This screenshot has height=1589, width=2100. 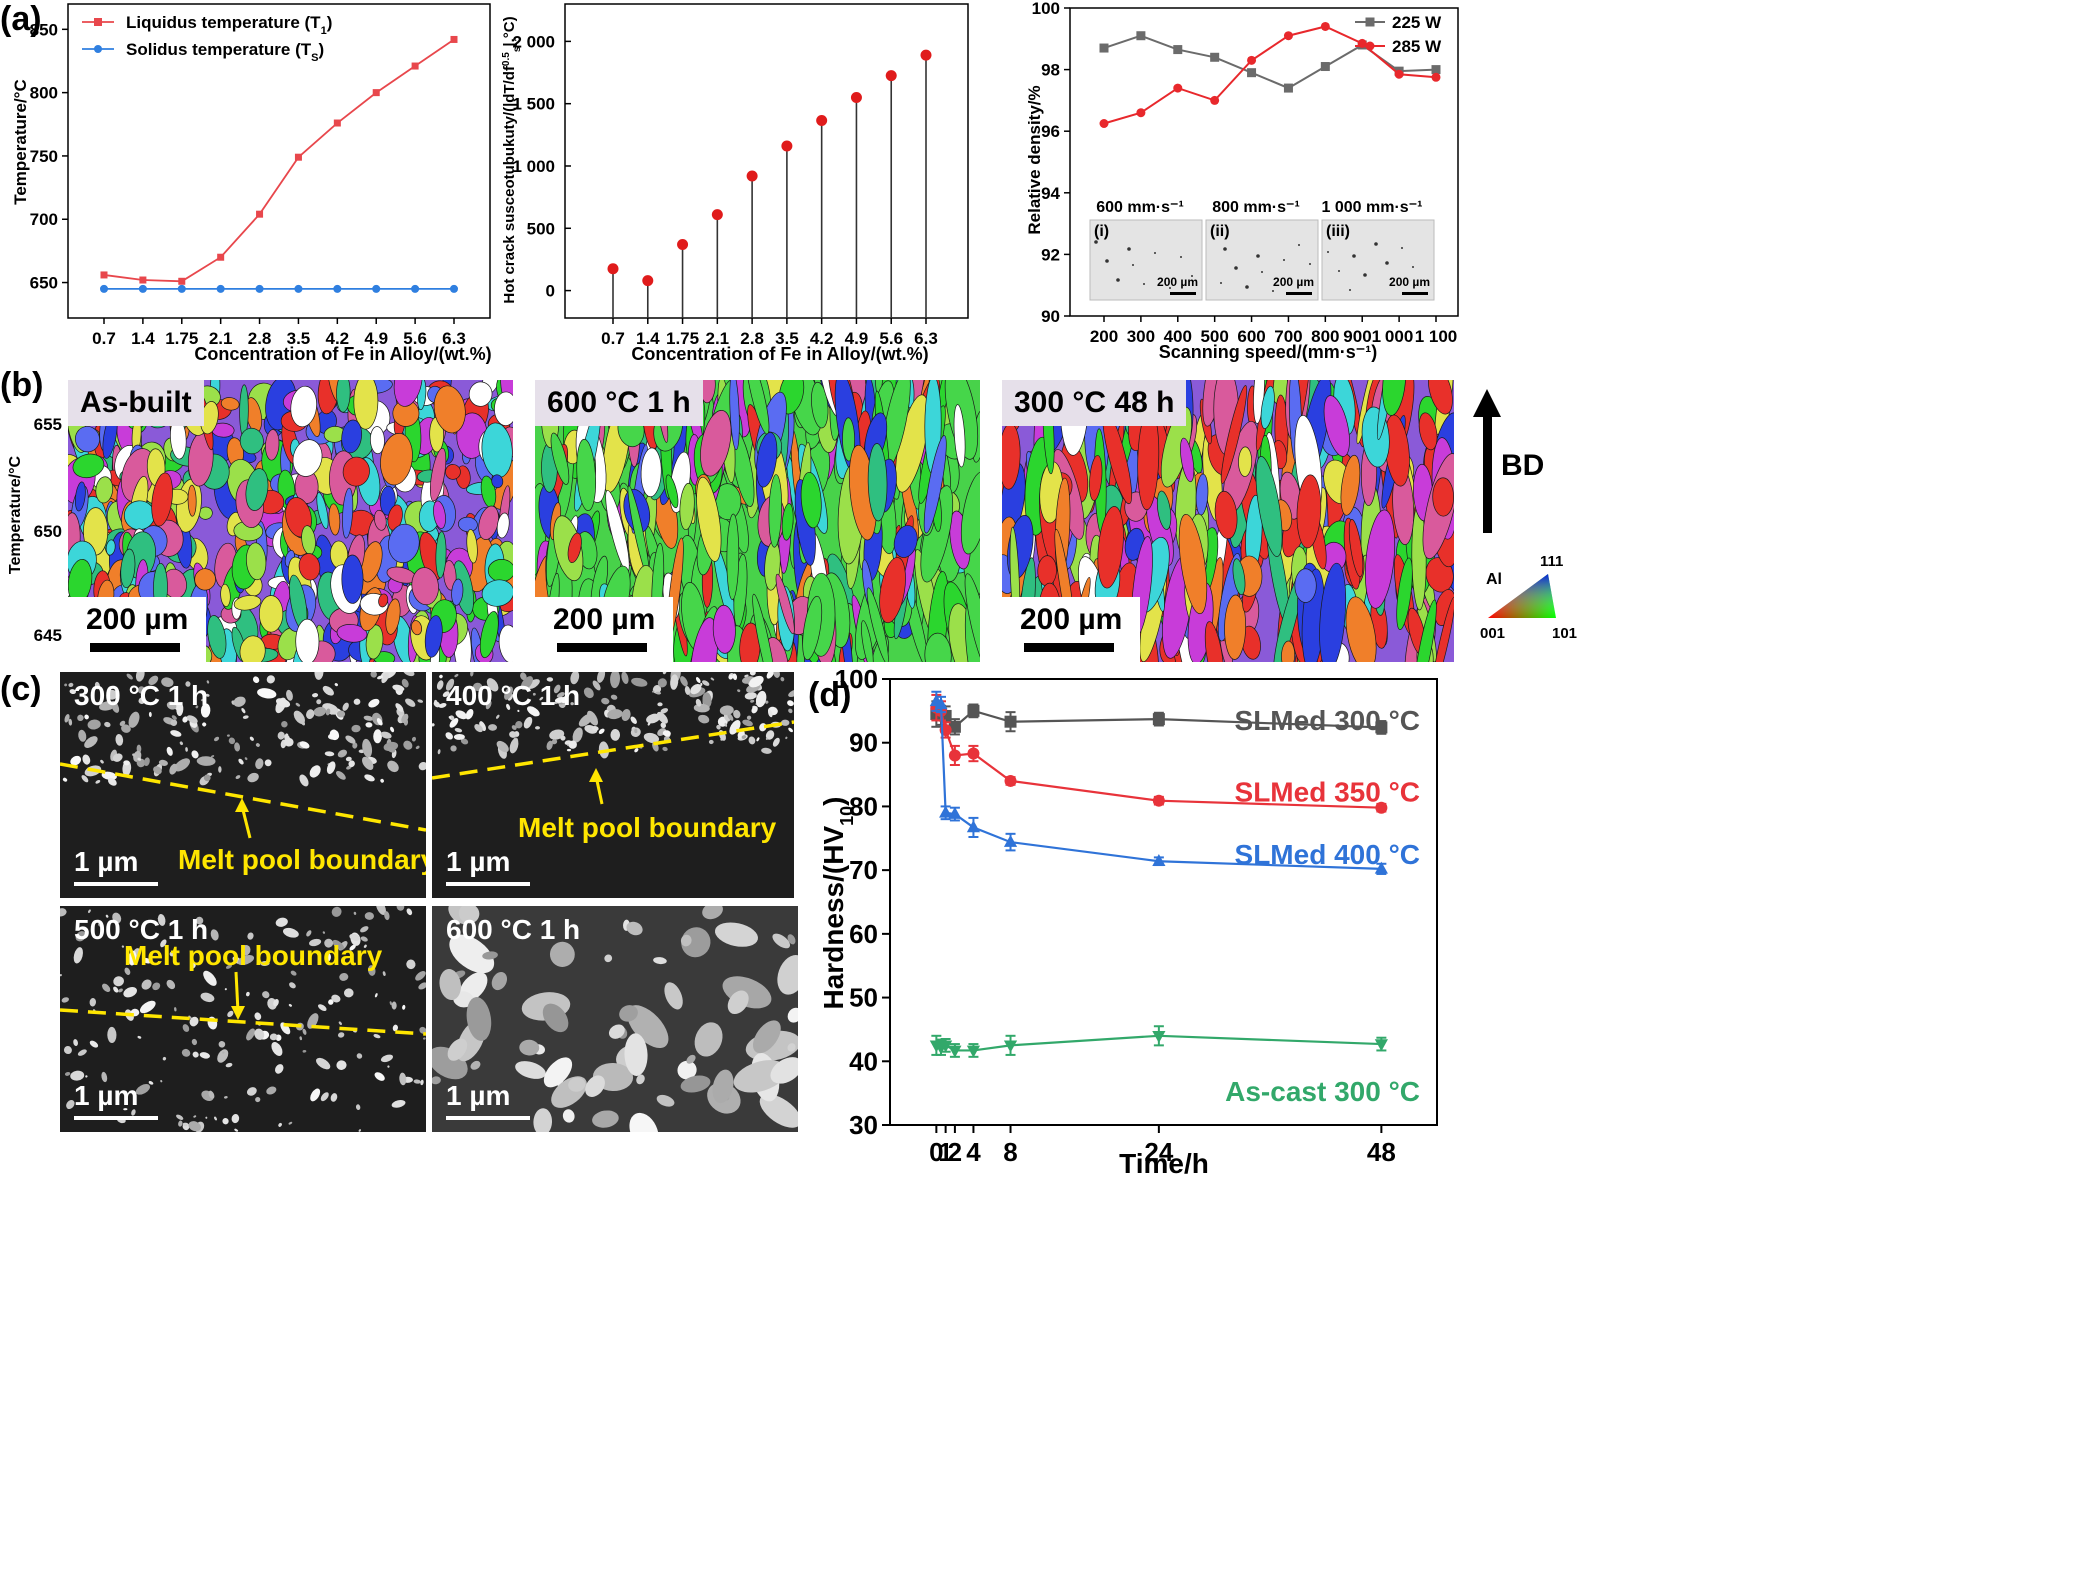 I want to click on x-tick-label: 300, so click(x=1141, y=336).